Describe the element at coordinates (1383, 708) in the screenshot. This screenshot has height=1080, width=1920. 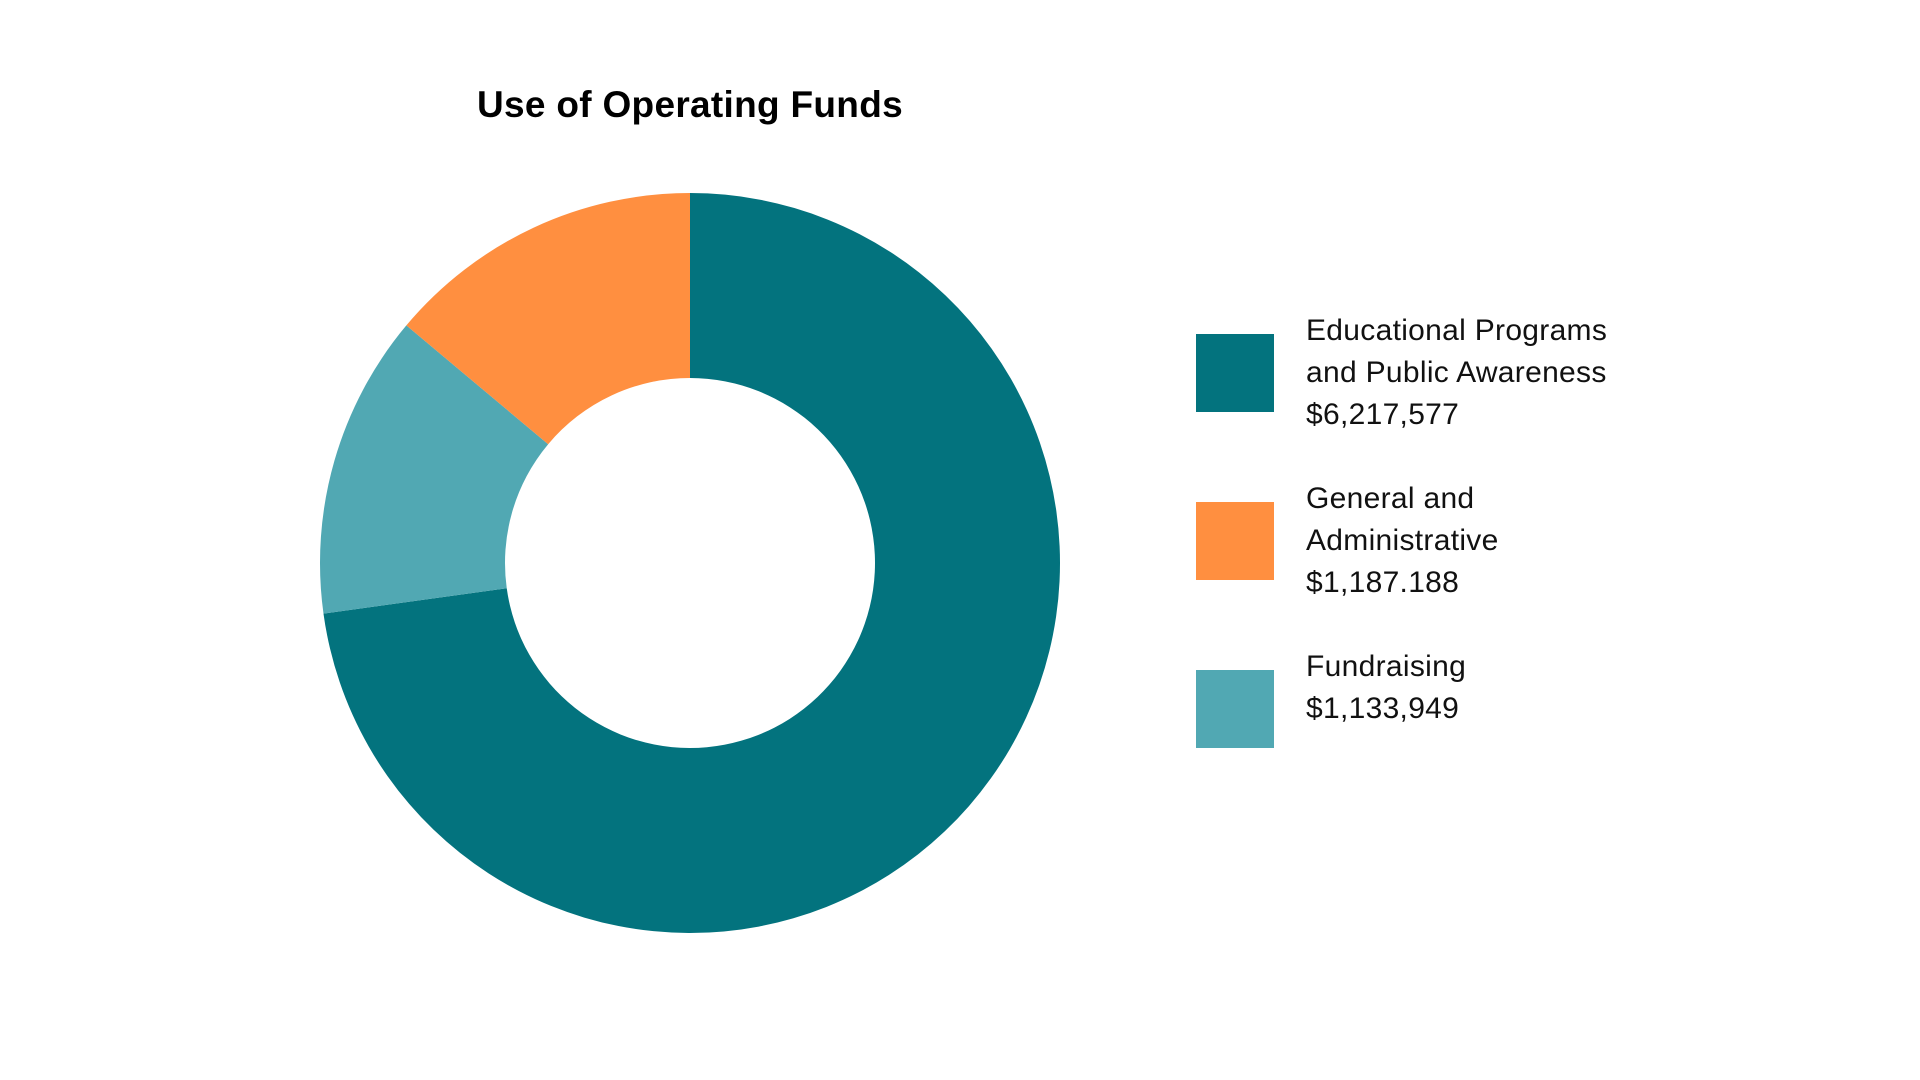
I see `legend-value: $1,133,949` at that location.